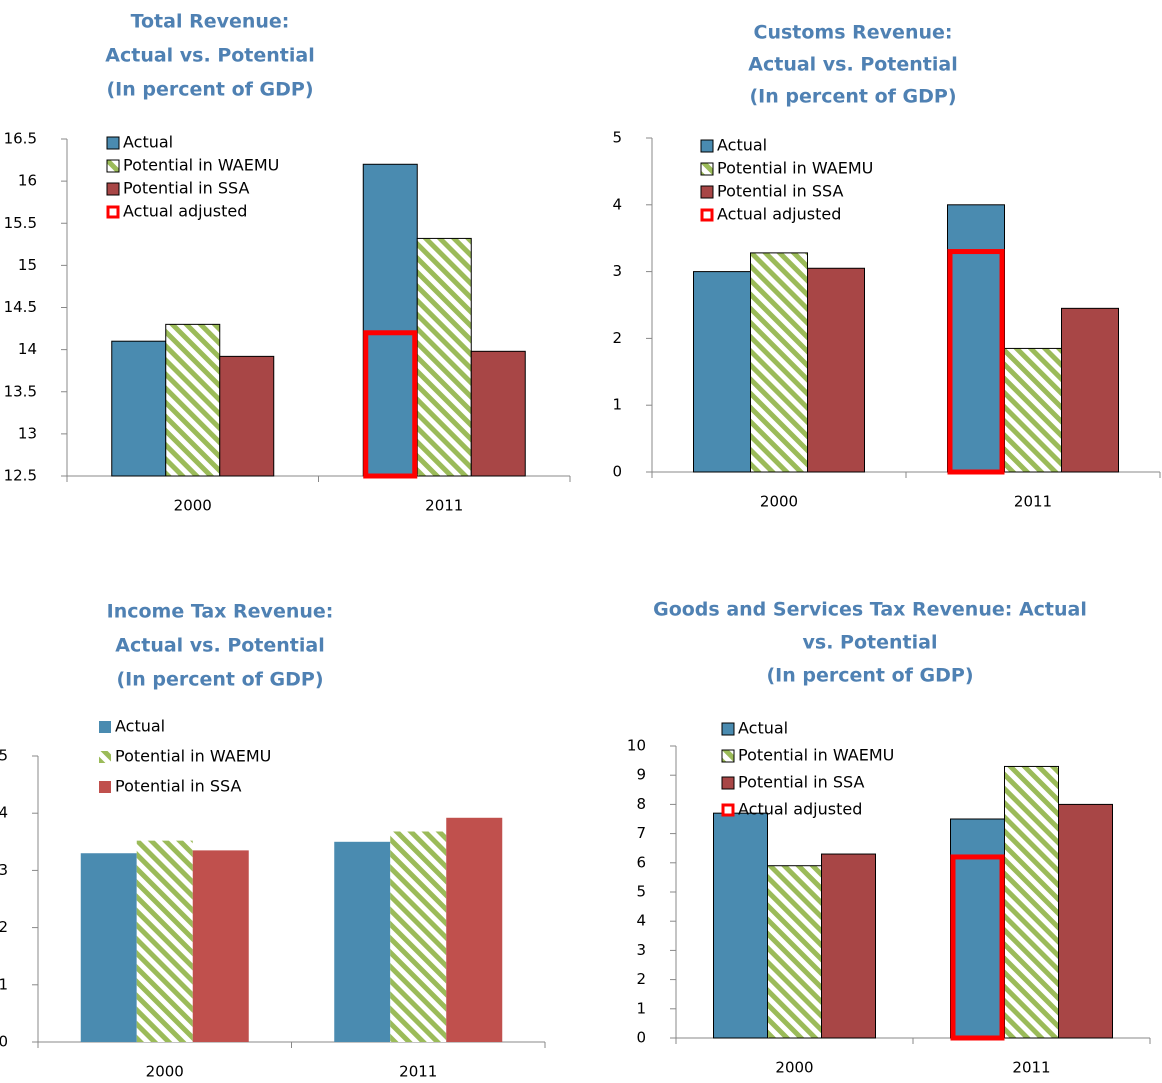  Describe the element at coordinates (20, 223) in the screenshot. I see `y-tick-label: 15.5` at that location.